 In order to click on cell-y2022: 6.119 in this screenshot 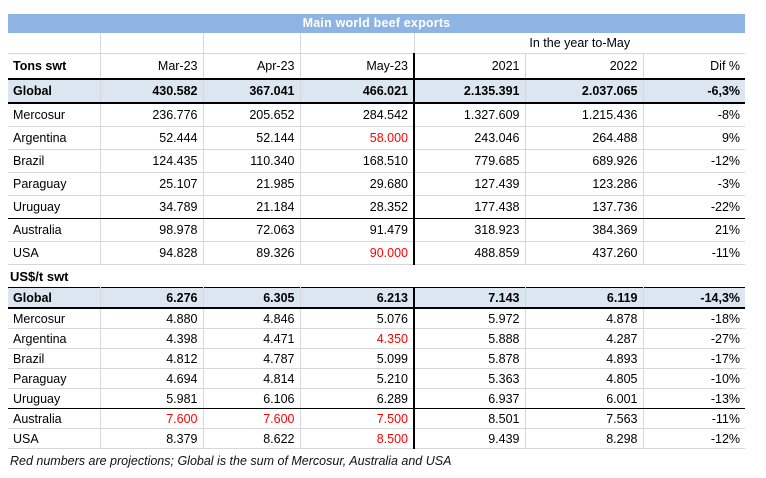, I will do `click(584, 298)`.